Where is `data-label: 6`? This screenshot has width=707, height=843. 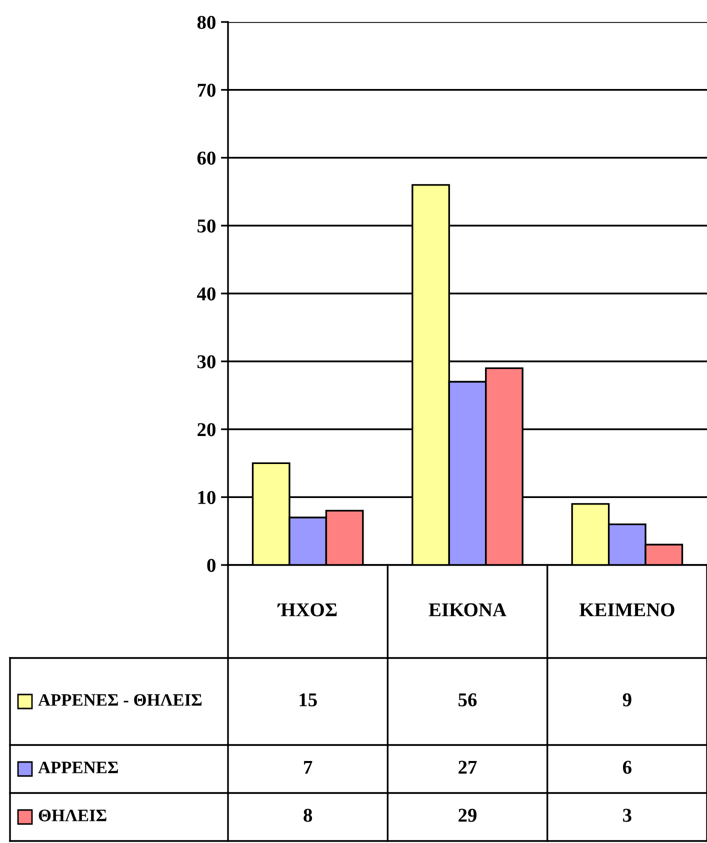 data-label: 6 is located at coordinates (627, 767).